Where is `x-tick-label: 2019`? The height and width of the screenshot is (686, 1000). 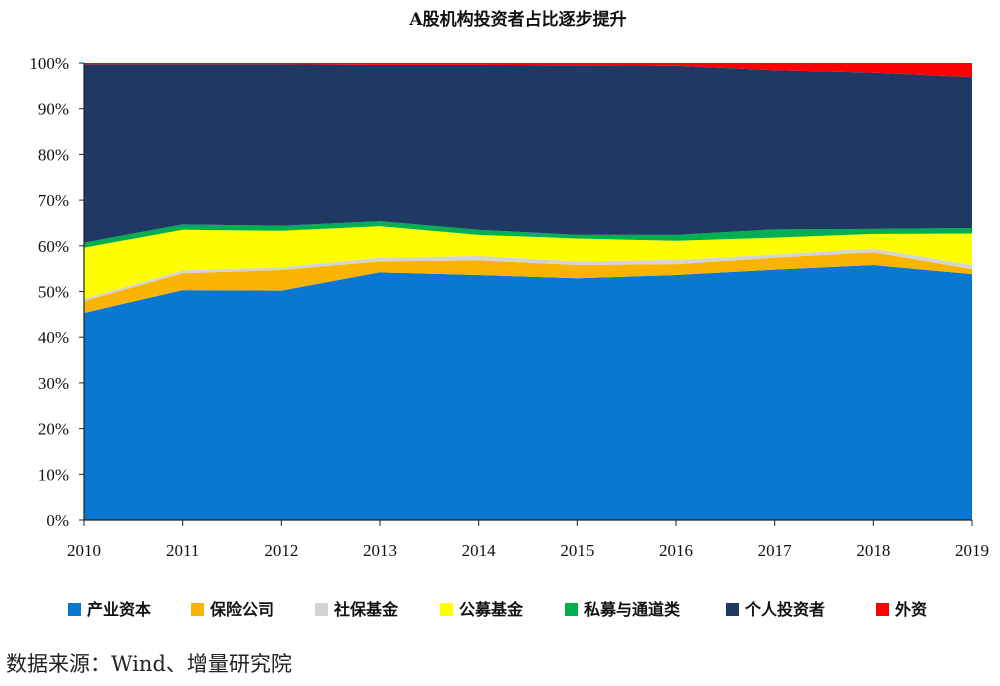
x-tick-label: 2019 is located at coordinates (972, 550).